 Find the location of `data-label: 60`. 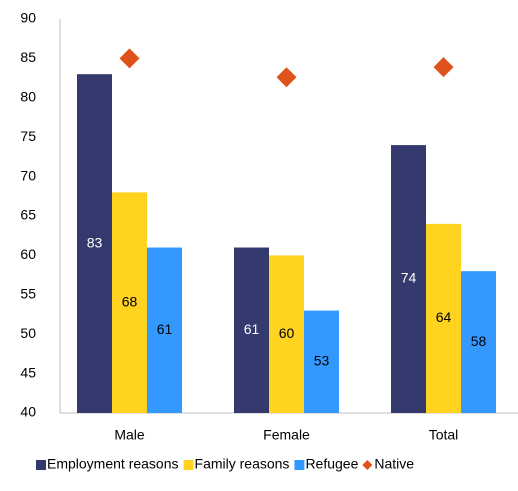

data-label: 60 is located at coordinates (287, 333).